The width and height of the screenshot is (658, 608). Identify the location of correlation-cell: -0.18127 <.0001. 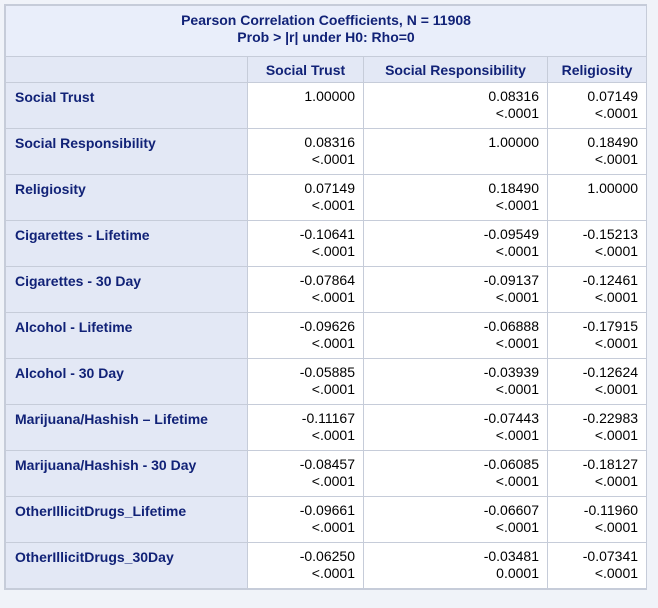
(597, 473).